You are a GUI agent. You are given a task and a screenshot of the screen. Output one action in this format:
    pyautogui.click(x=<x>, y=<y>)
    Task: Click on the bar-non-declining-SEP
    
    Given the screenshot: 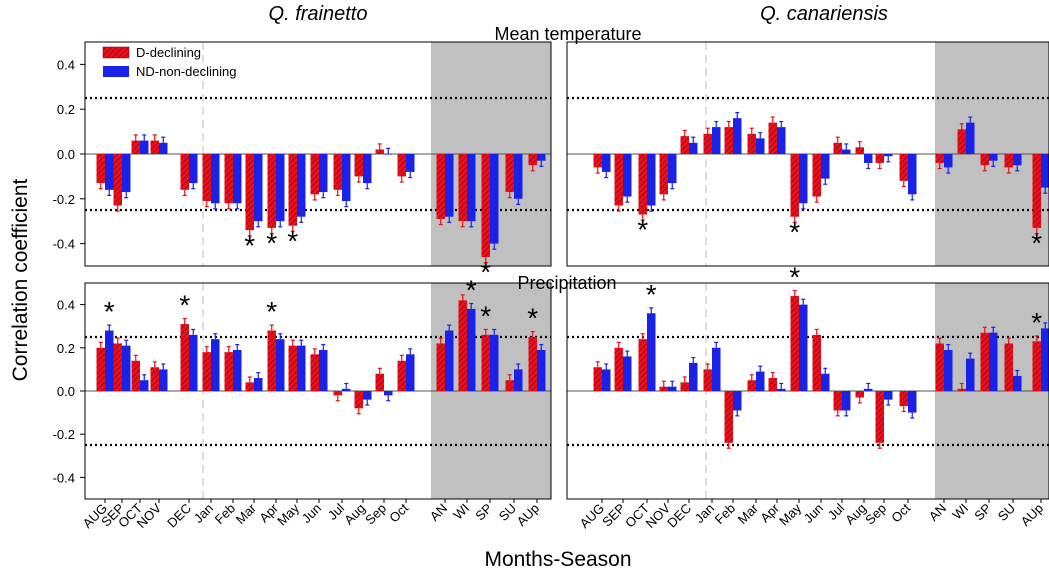 What is the action you would take?
    pyautogui.click(x=627, y=373)
    